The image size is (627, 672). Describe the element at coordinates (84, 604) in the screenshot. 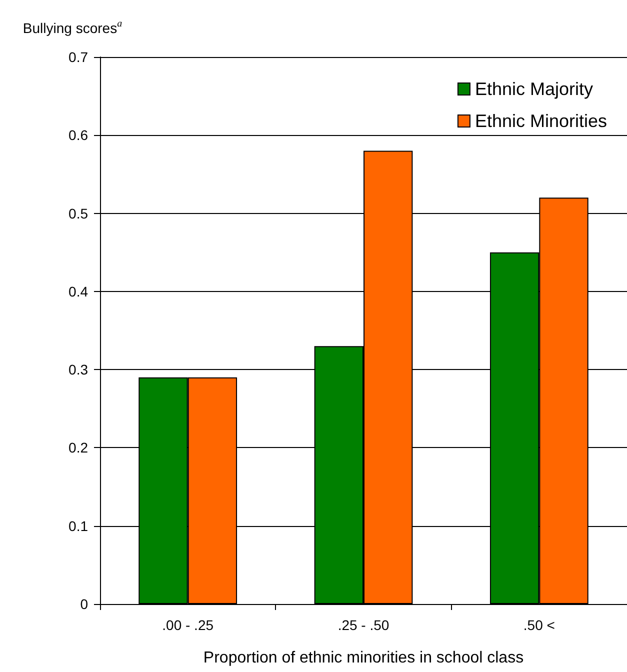

I see `y-tick-label: 0` at that location.